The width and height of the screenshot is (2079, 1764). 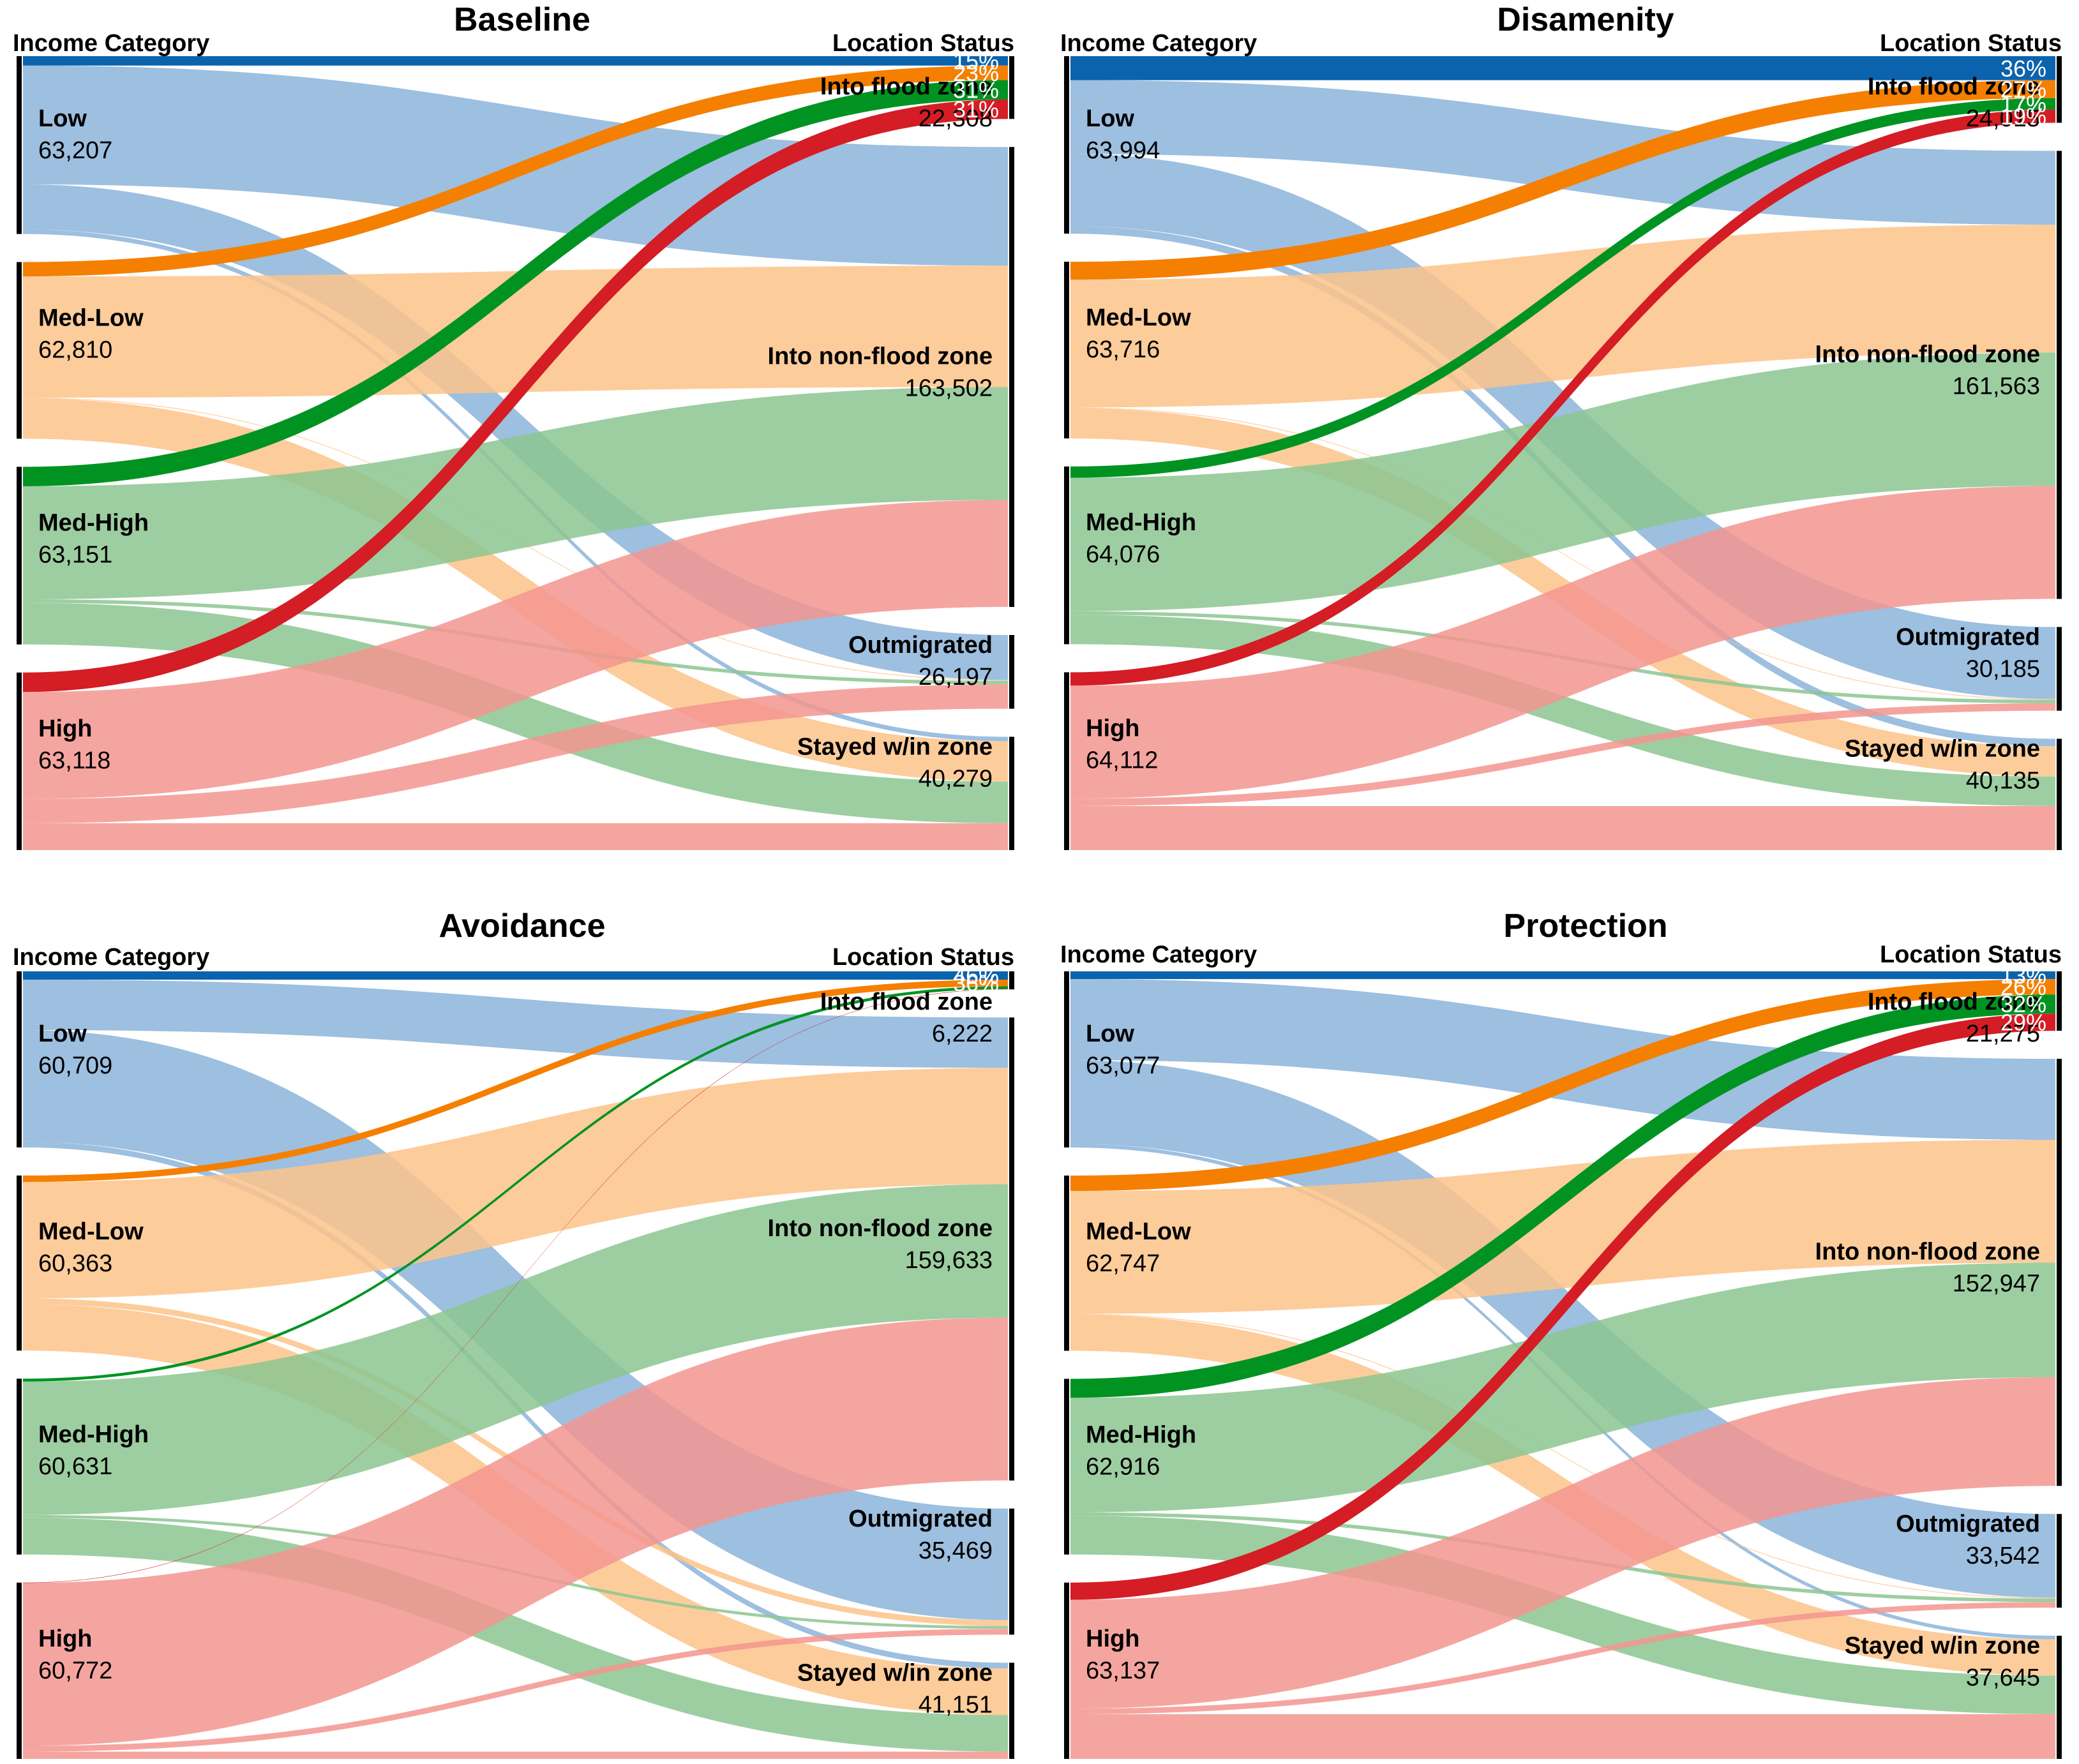 What do you see at coordinates (2003, 781) in the screenshot?
I see `target-value: 40,135` at bounding box center [2003, 781].